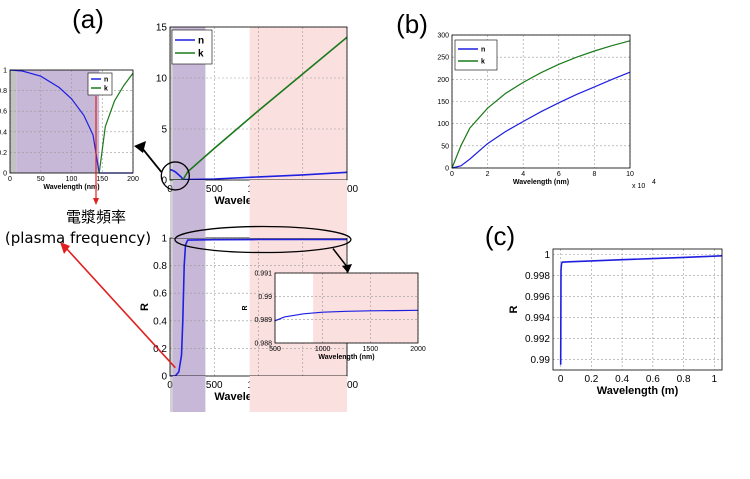 The width and height of the screenshot is (750, 479). What do you see at coordinates (298, 209) in the screenshot?
I see `band-connector-pink` at bounding box center [298, 209].